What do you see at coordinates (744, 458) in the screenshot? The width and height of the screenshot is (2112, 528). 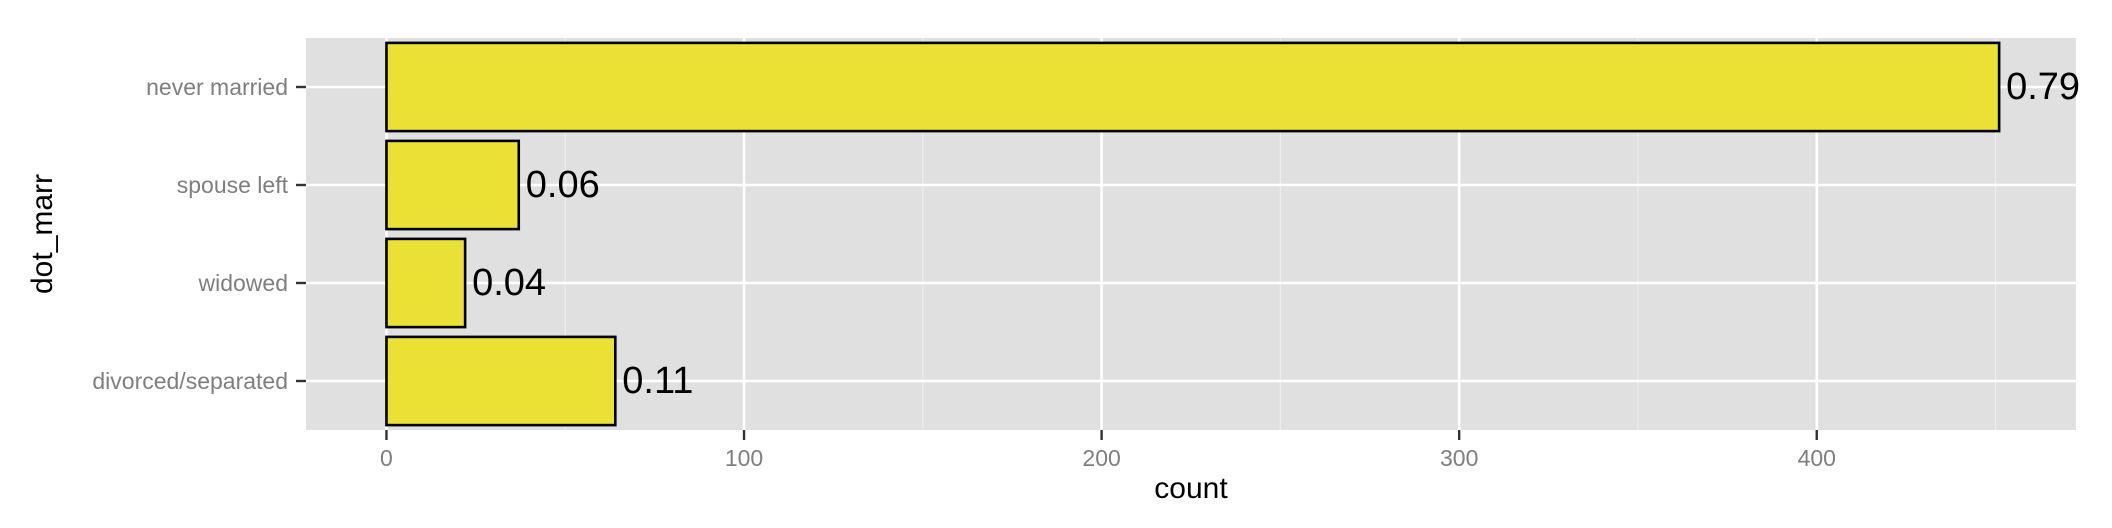 I see `x-tick-label: 100` at bounding box center [744, 458].